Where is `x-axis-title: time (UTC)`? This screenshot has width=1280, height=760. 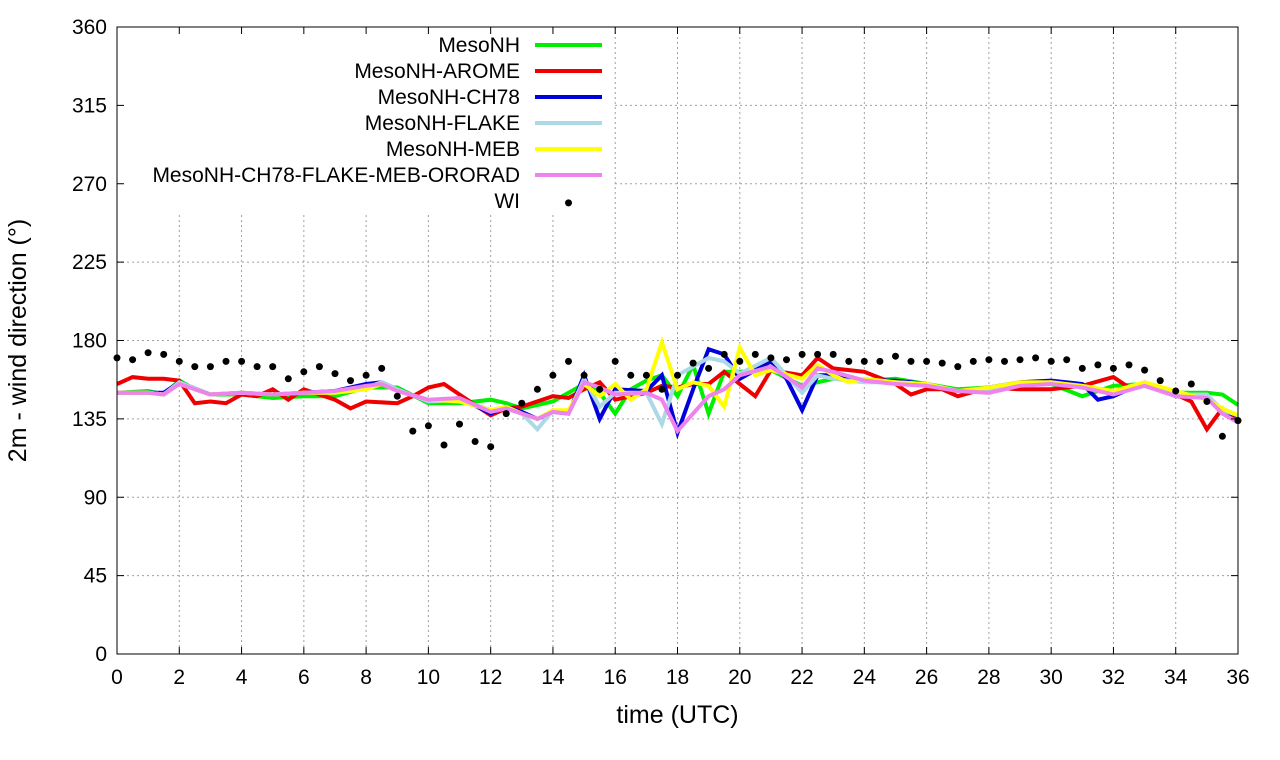
x-axis-title: time (UTC) is located at coordinates (677, 715).